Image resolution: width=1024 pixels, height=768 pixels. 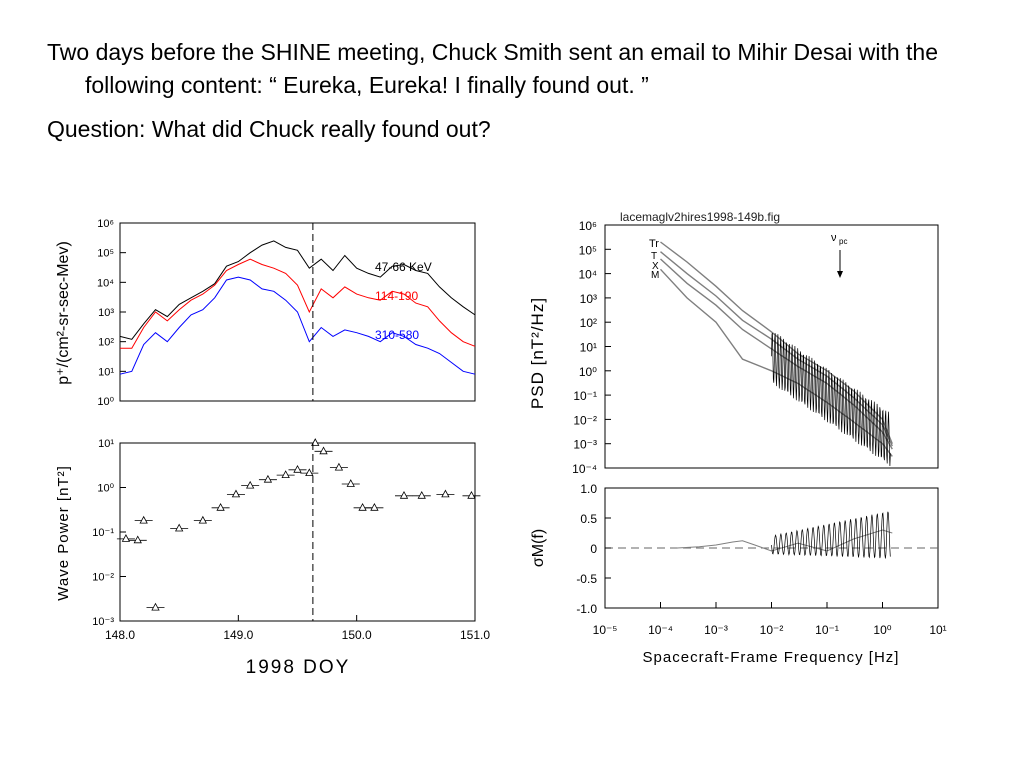 I want to click on flux-panel: 47-66 KeV 114-190 310-580, so click(x=297, y=312).